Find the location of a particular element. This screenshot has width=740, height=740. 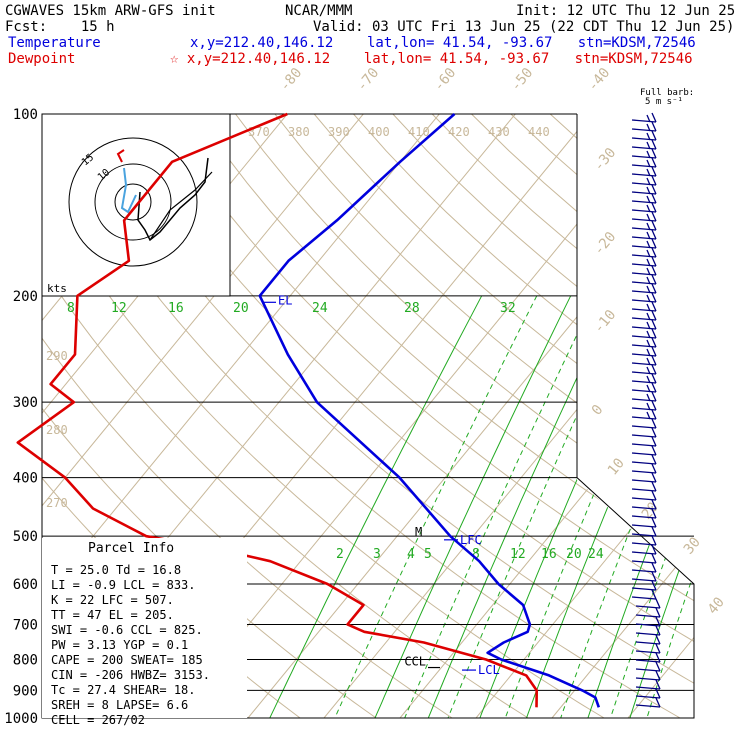

level-marker-label: EL is located at coordinates (285, 300).